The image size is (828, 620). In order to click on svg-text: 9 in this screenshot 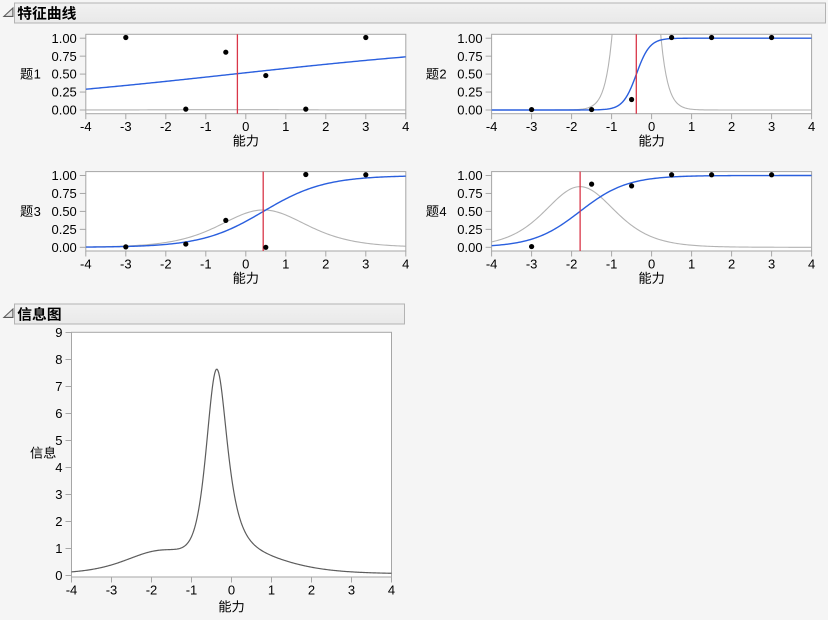, I will do `click(58, 332)`.